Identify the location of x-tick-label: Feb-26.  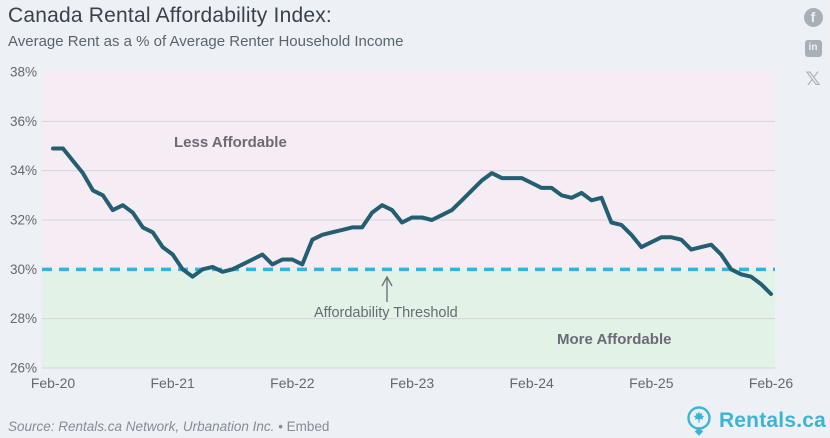
(771, 383).